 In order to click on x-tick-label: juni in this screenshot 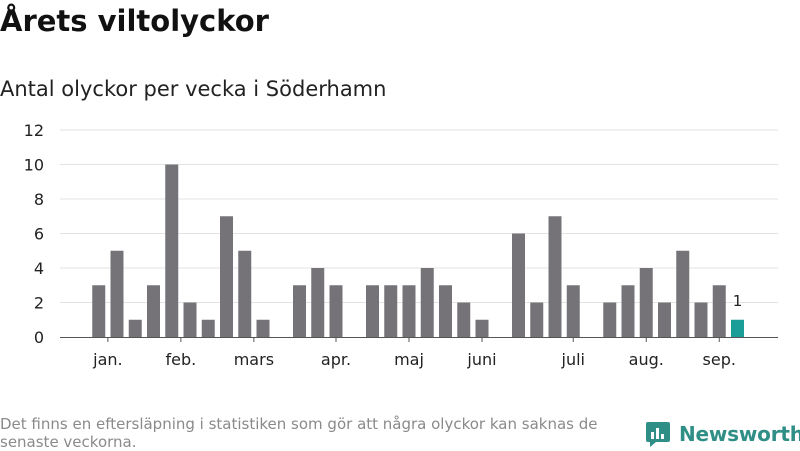, I will do `click(481, 359)`.